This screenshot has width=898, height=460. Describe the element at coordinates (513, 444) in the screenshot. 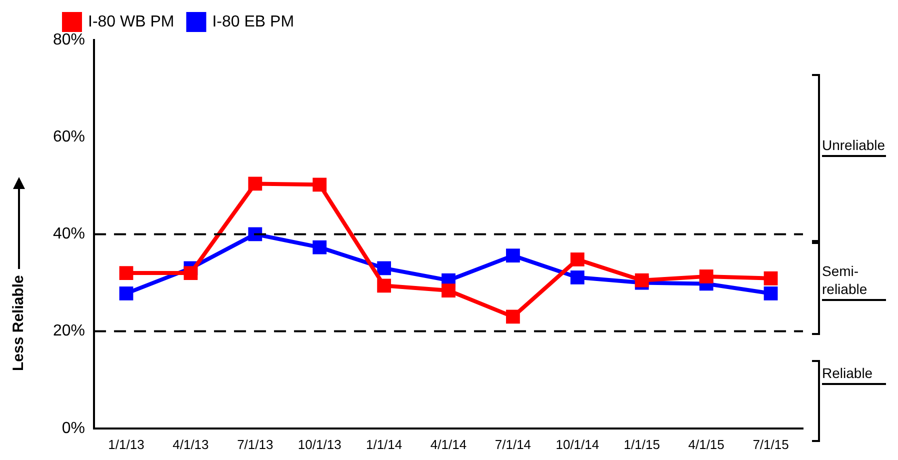

I see `x-tick-label: 7/1/14` at that location.